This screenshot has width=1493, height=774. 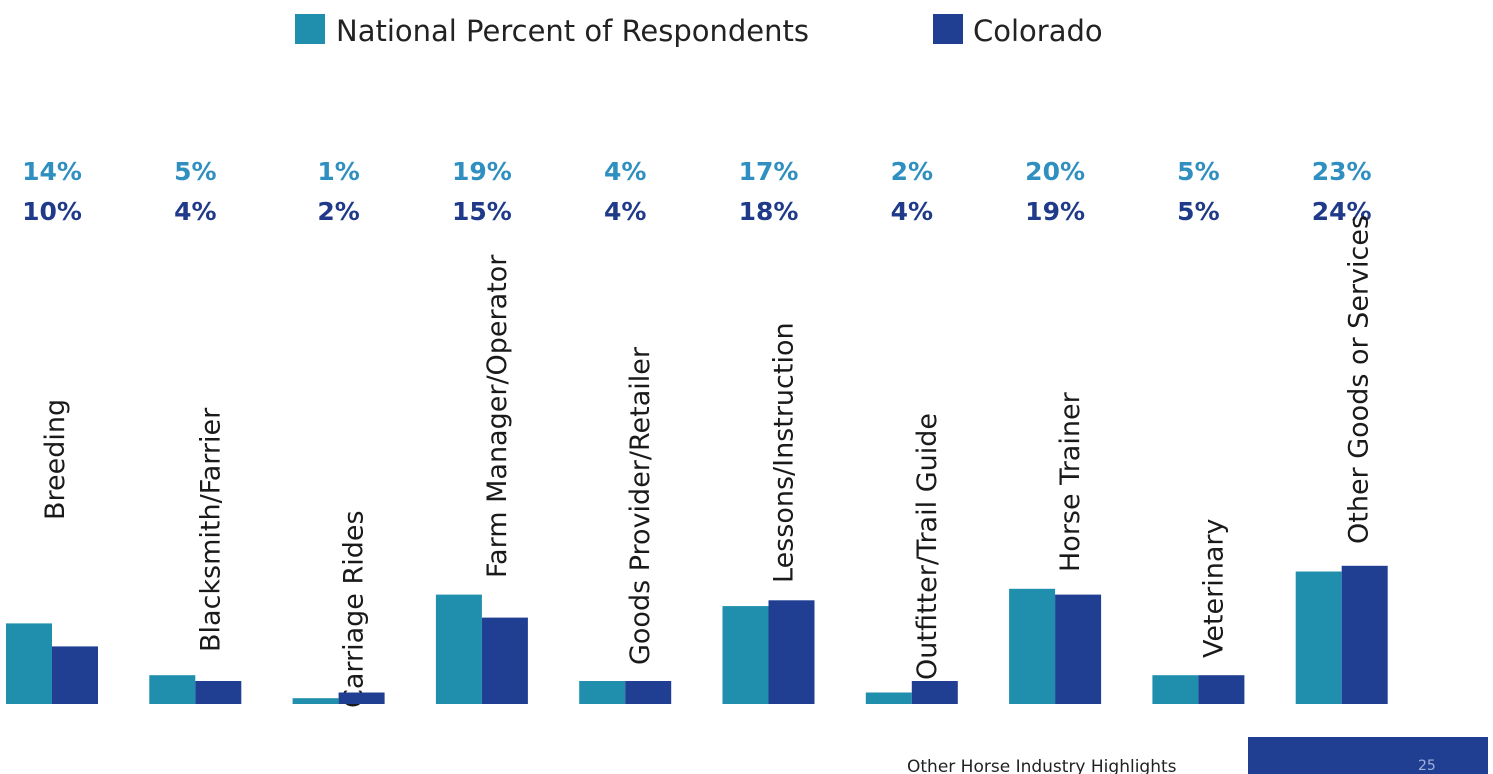 What do you see at coordinates (354, 609) in the screenshot?
I see `category-label-carriage-rides: Carriage Rides` at bounding box center [354, 609].